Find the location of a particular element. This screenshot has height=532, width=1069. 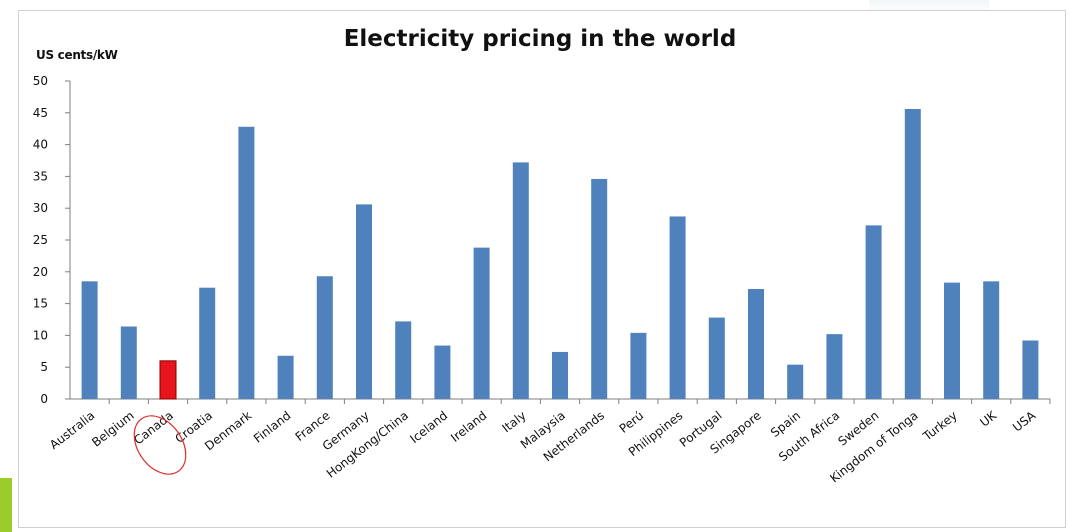

x-tick-label: Ireland is located at coordinates (468, 426).